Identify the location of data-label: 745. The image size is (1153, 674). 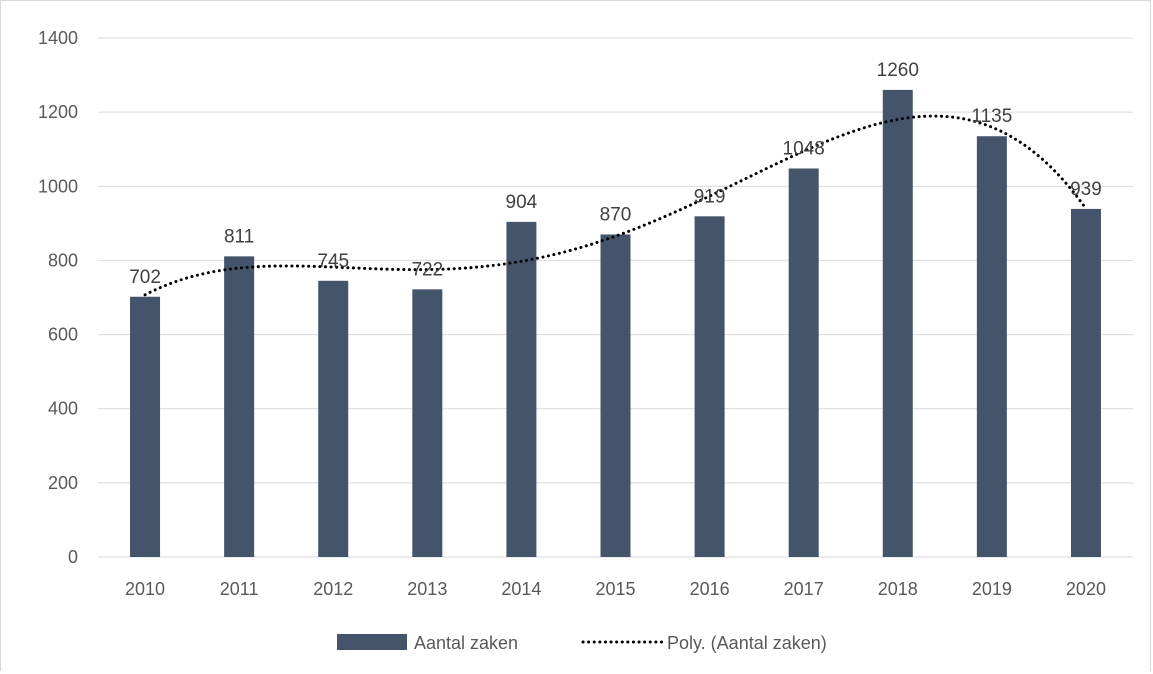
(333, 261).